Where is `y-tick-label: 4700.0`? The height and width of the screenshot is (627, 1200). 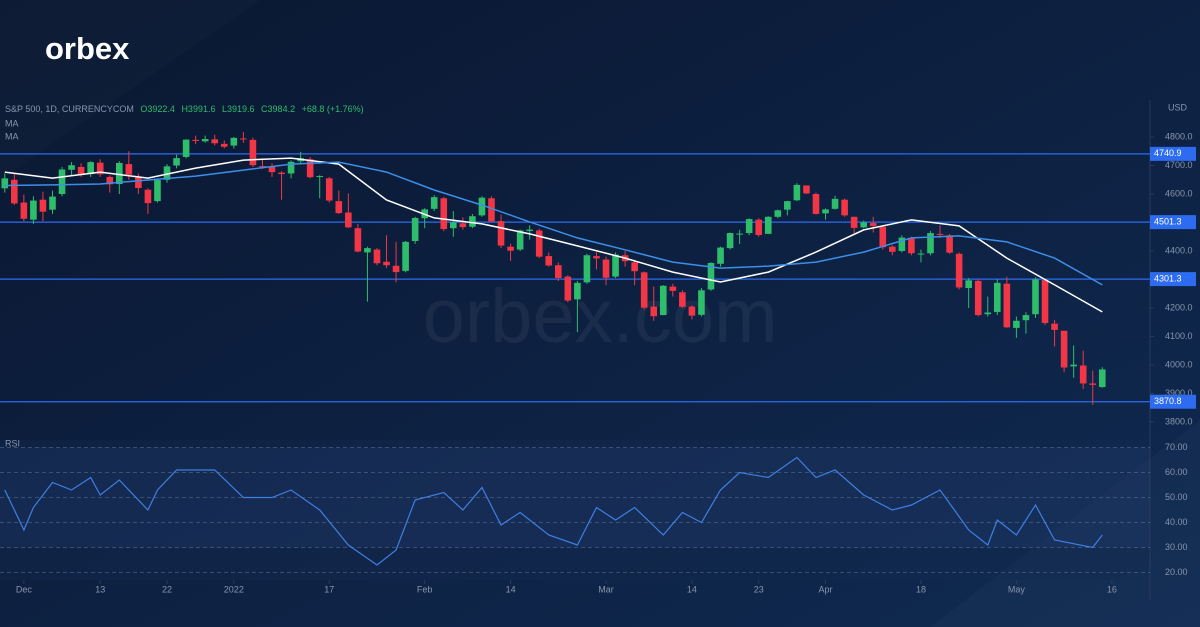 y-tick-label: 4700.0 is located at coordinates (1179, 165).